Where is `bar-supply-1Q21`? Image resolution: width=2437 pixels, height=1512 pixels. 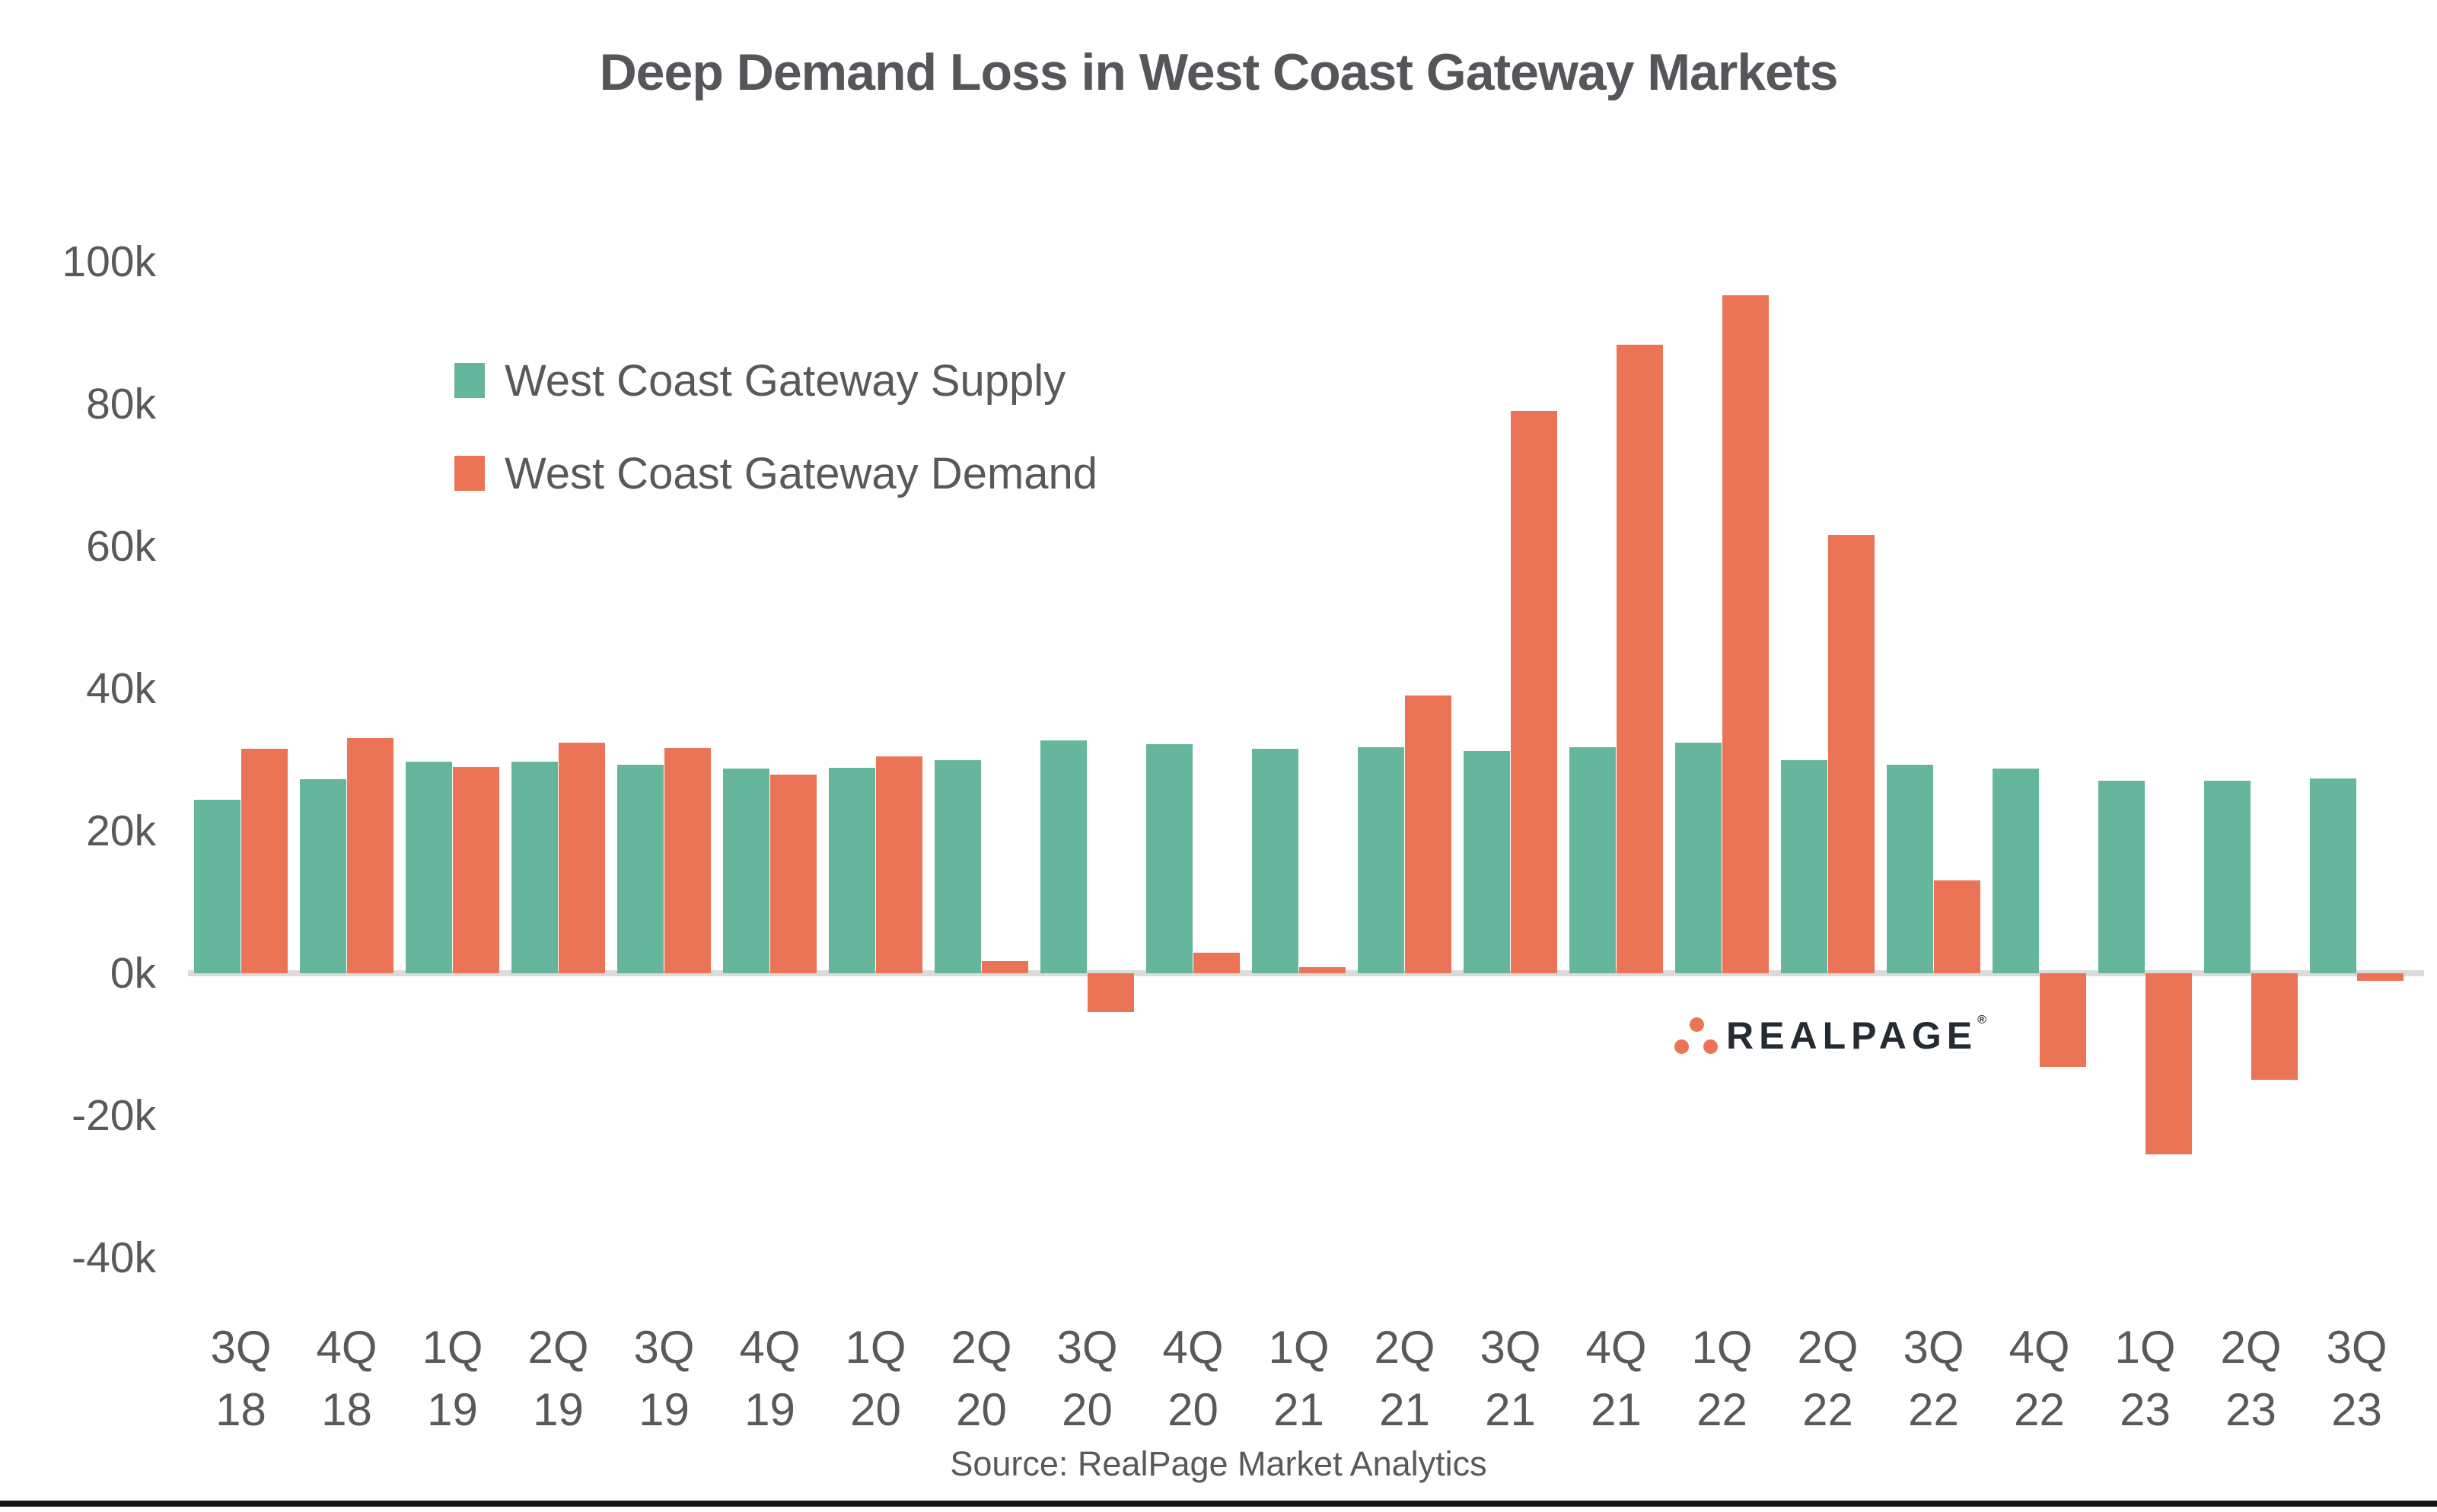 bar-supply-1Q21 is located at coordinates (1275, 861).